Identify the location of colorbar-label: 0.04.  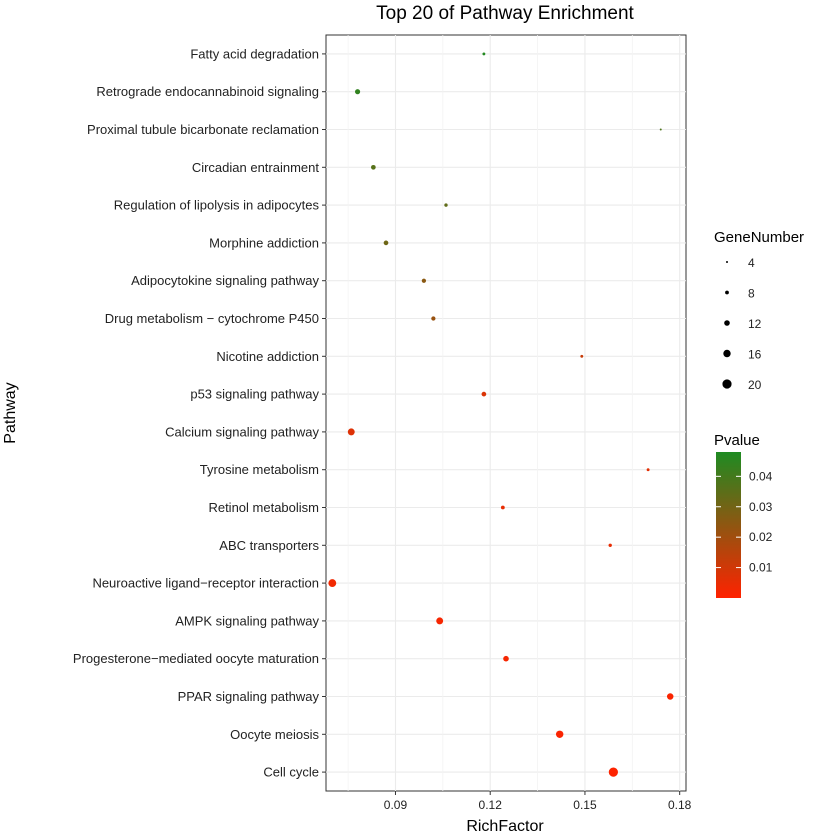
(761, 476).